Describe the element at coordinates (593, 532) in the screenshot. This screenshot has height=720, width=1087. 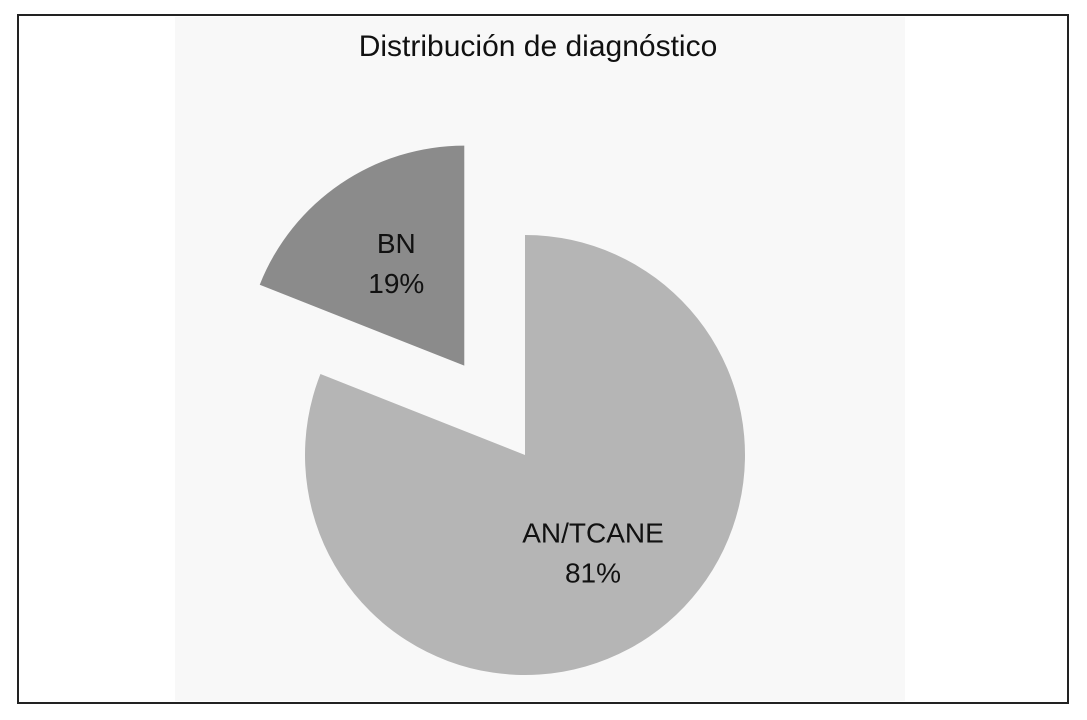
I see `slice-label: AN/TCANE` at that location.